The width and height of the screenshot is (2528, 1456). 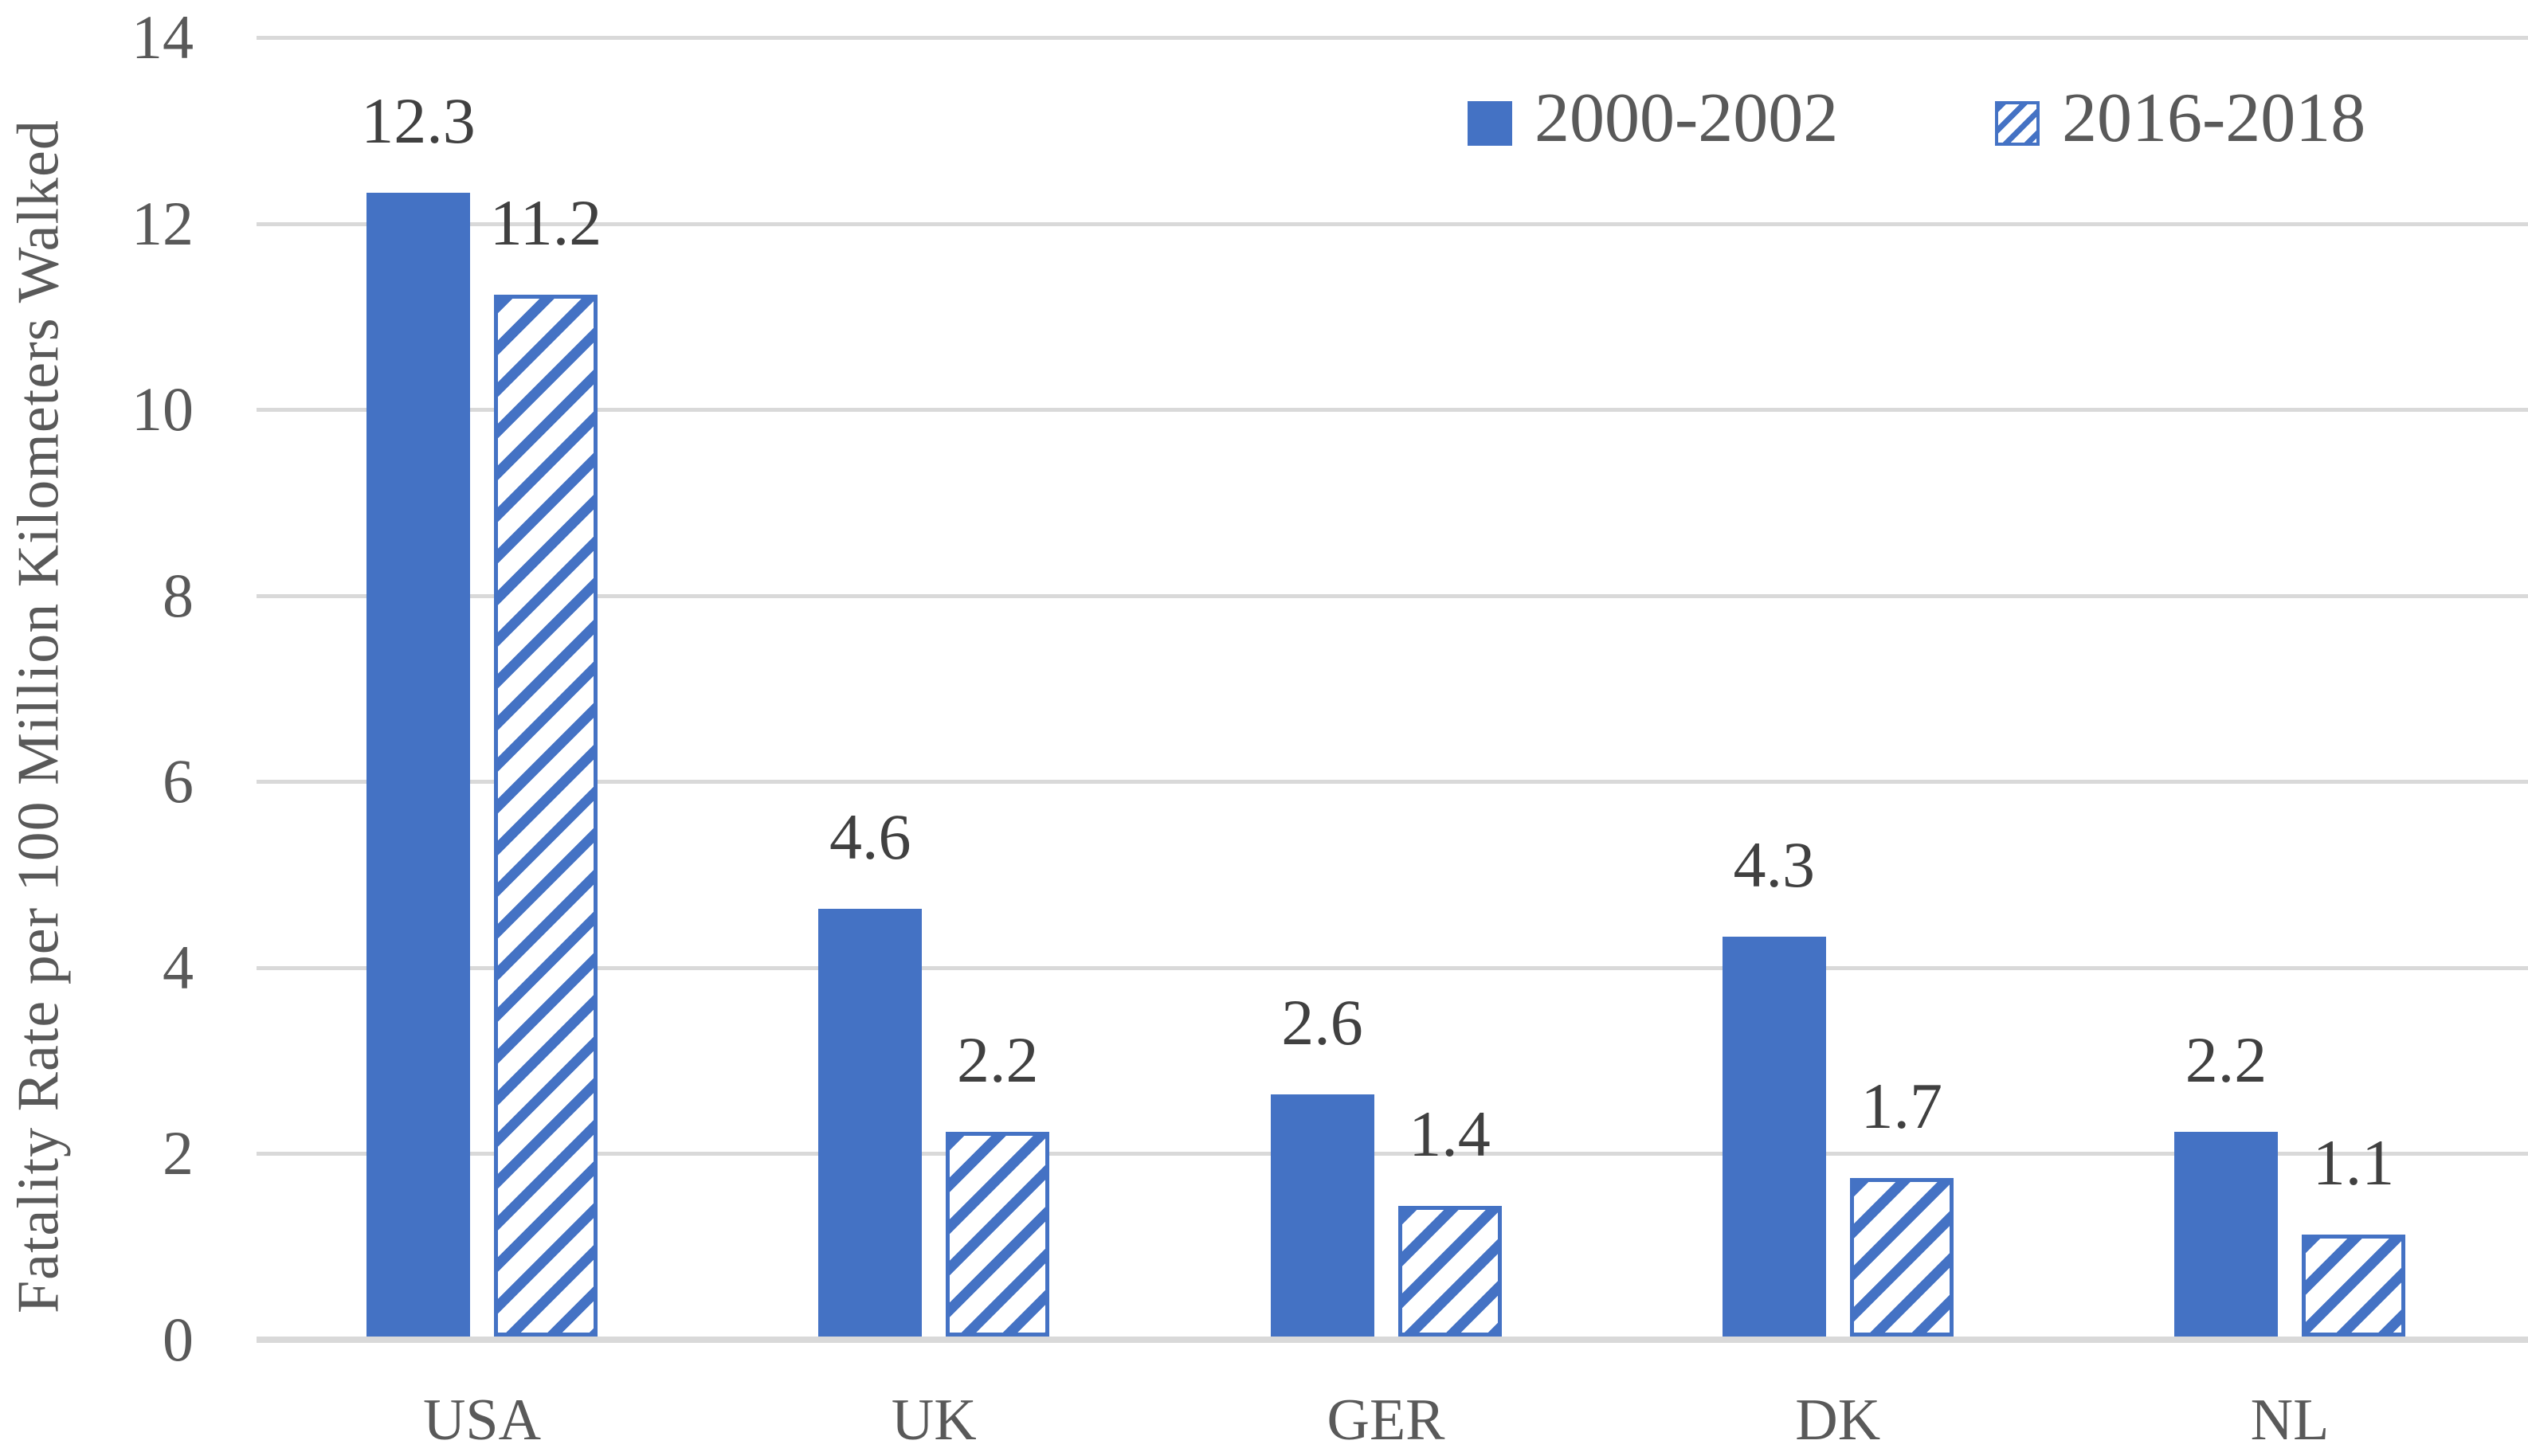 What do you see at coordinates (998, 1060) in the screenshot?
I see `data-label-2016-2018-uk: 2.2` at bounding box center [998, 1060].